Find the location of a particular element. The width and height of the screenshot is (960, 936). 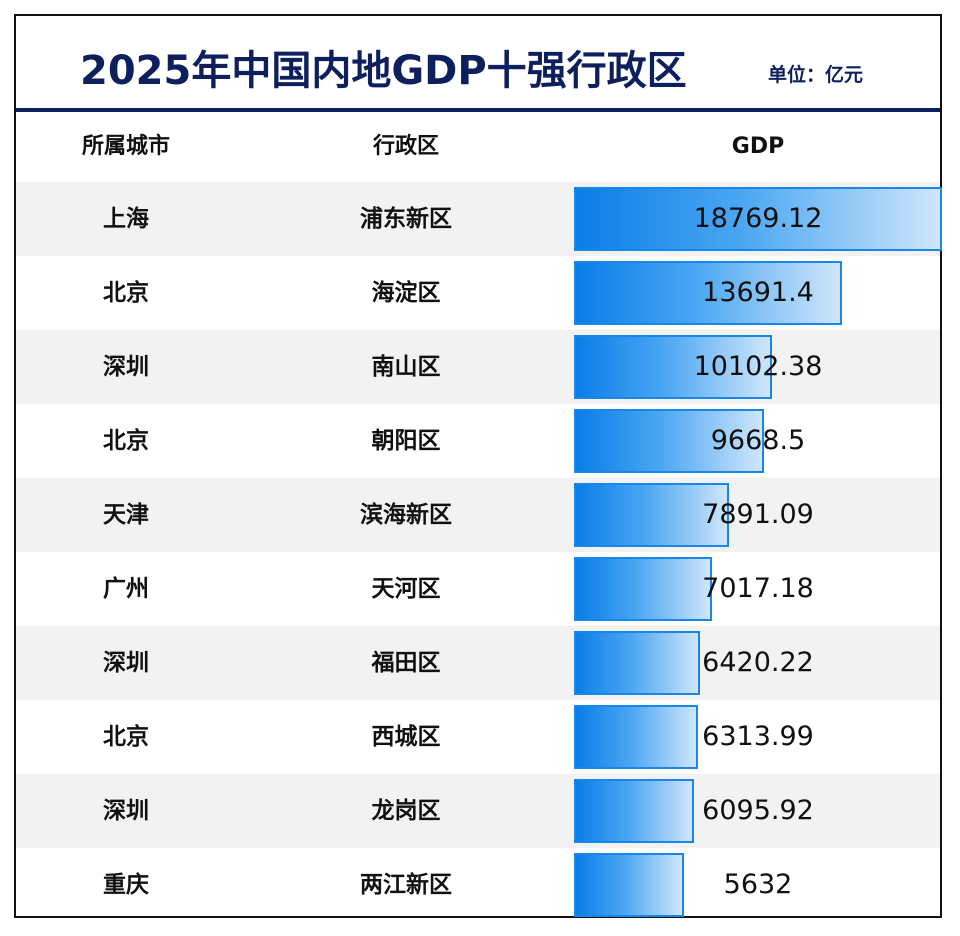

gdp-value-label: 7017.18 is located at coordinates (758, 588).